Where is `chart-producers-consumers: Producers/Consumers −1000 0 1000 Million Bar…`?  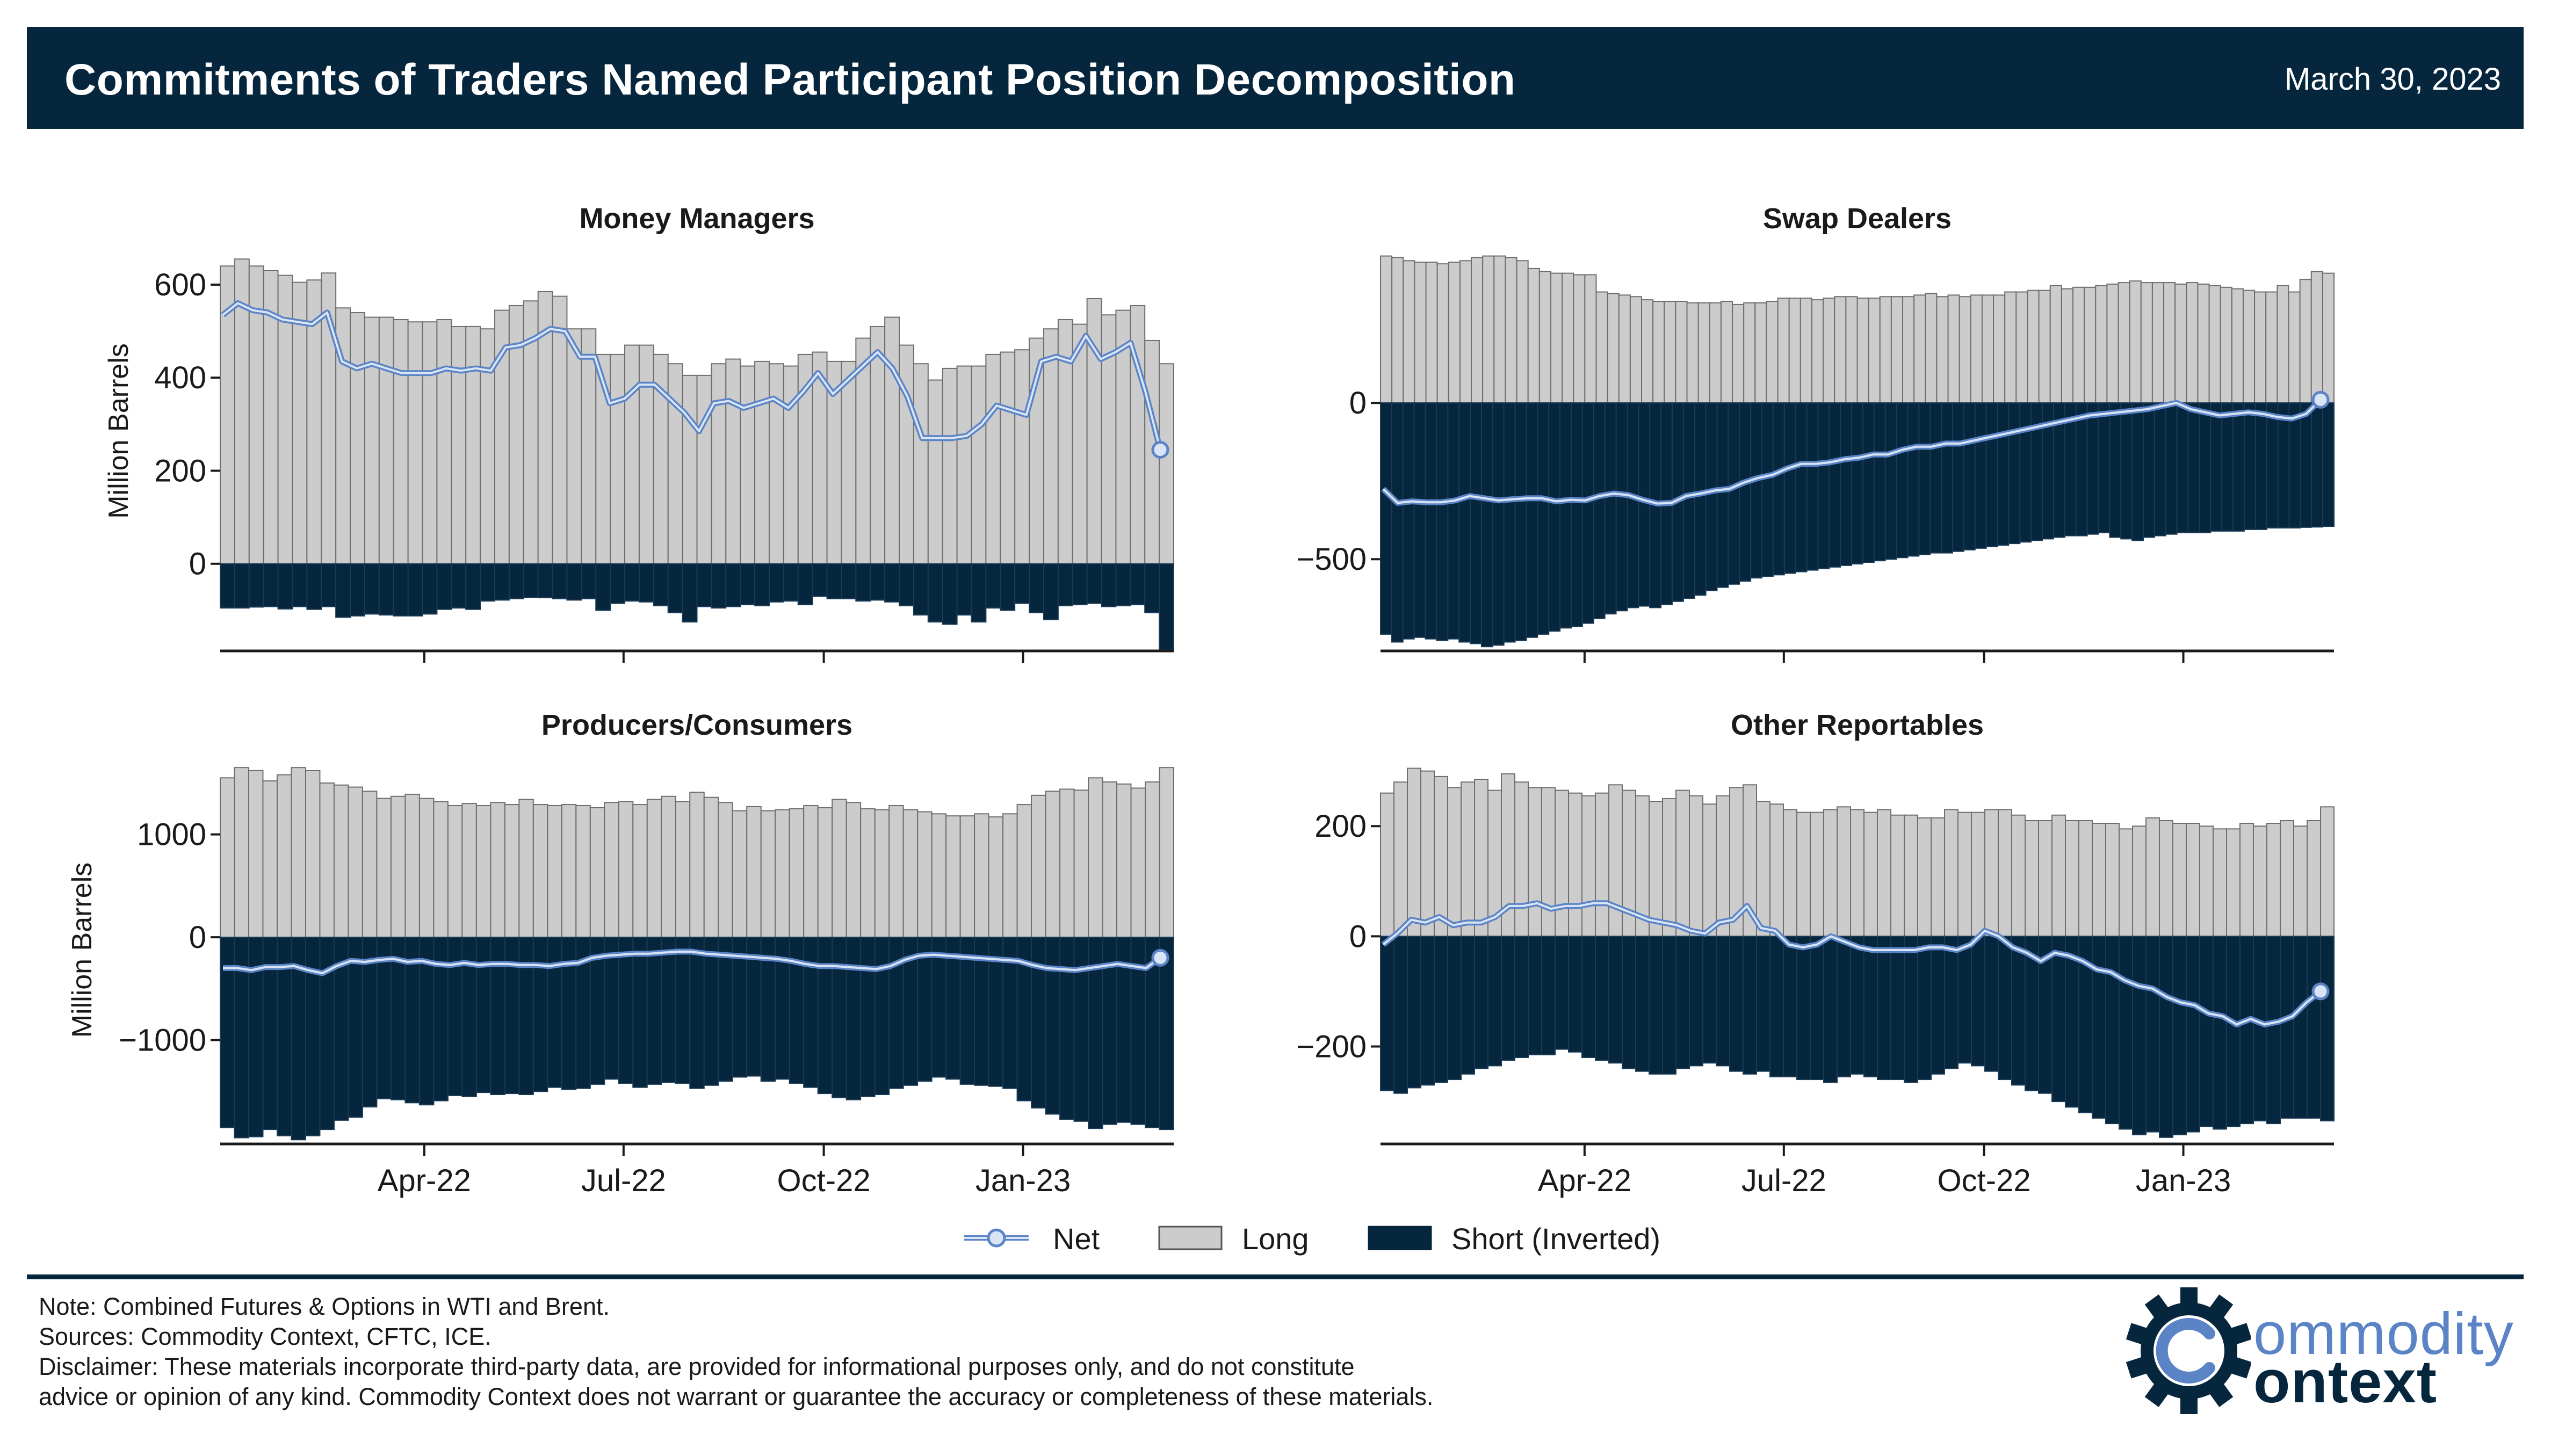 chart-producers-consumers: Producers/Consumers −1000 0 1000 Million Bar… is located at coordinates (621, 953).